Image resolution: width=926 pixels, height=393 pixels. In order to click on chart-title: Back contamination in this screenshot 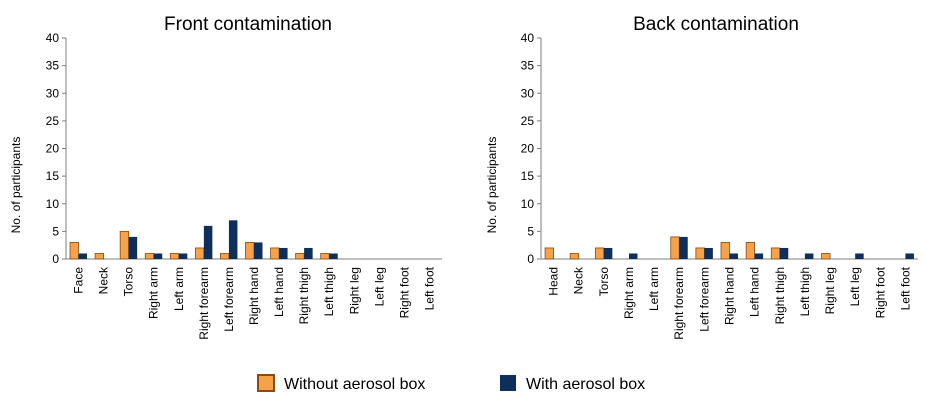, I will do `click(716, 24)`.